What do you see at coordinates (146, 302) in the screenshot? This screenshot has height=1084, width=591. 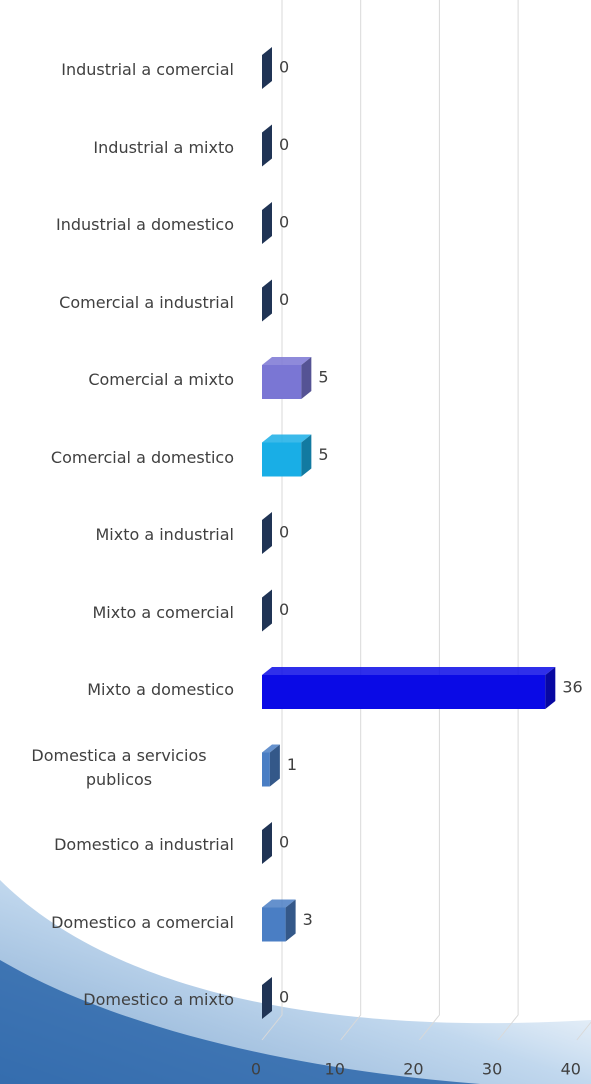 I see `y-tick-label: Comercial a industrial` at bounding box center [146, 302].